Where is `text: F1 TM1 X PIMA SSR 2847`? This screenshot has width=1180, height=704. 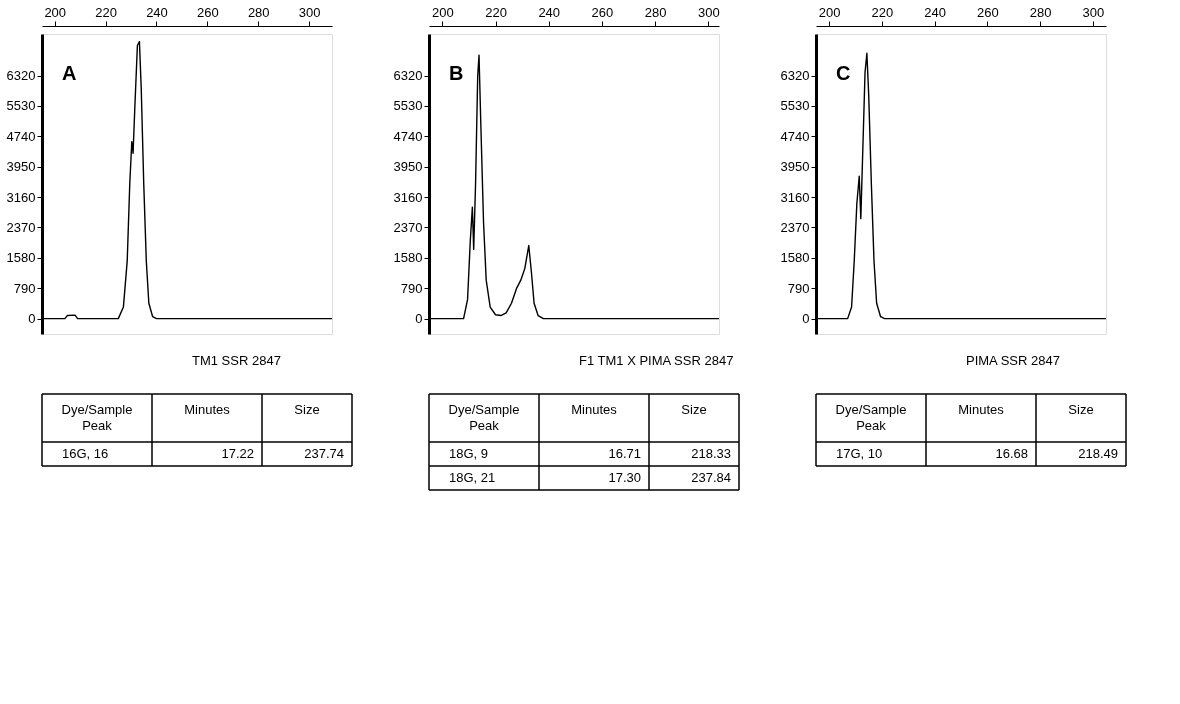
text: F1 TM1 X PIMA SSR 2847 is located at coordinates (656, 360).